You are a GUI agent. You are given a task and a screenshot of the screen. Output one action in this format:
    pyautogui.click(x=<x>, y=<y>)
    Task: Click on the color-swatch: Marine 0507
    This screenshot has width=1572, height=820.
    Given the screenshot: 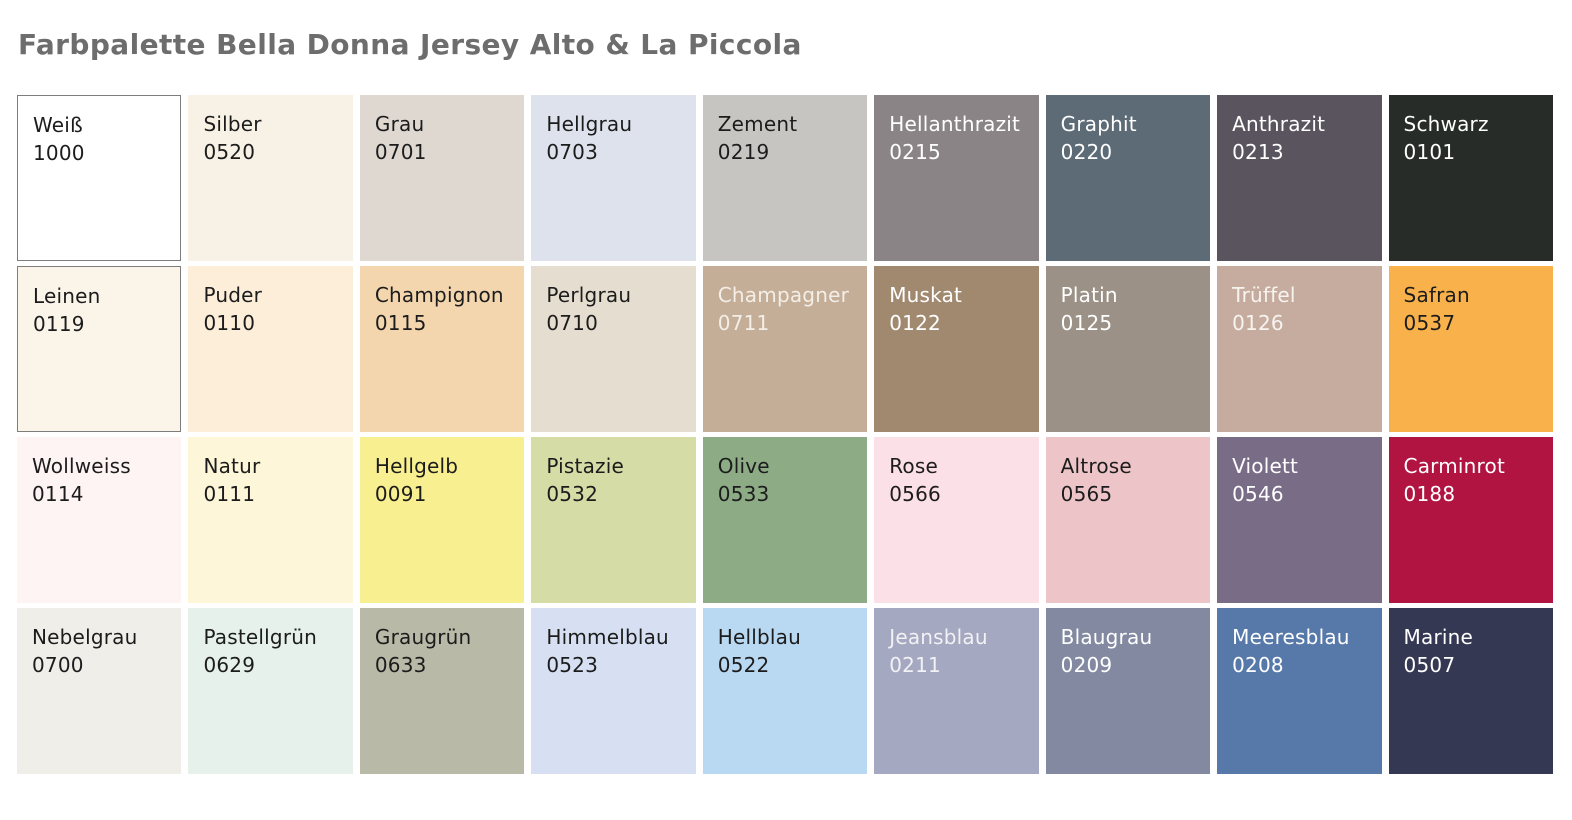 What is the action you would take?
    pyautogui.click(x=1470, y=691)
    